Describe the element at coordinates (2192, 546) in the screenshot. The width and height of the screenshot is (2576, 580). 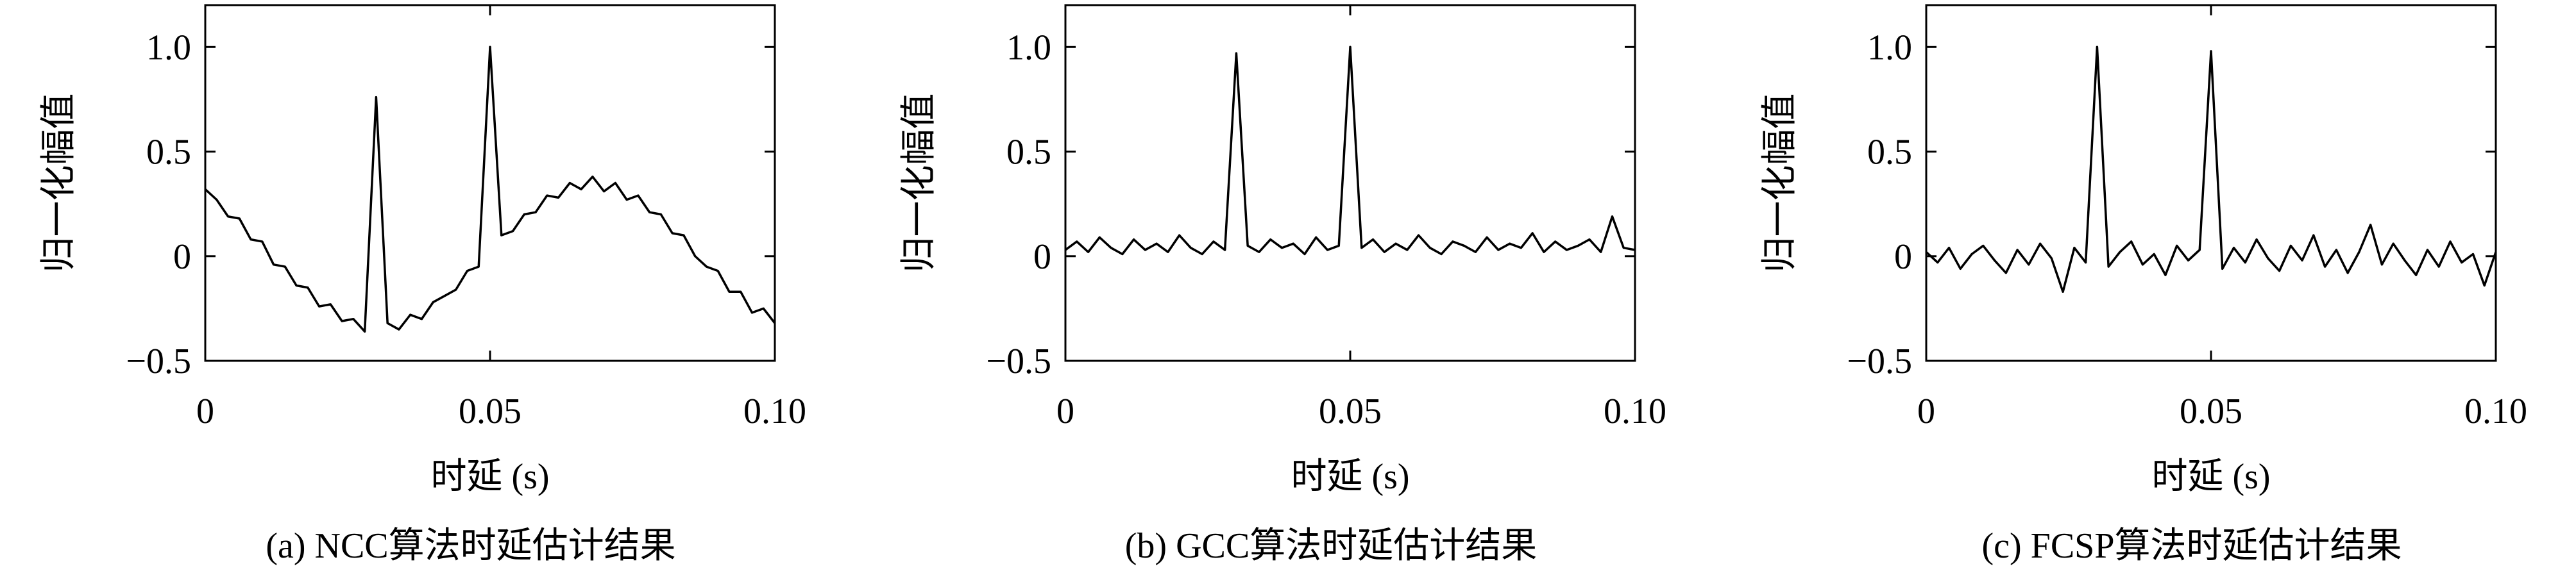
I see `caption: (c) FCSP算法时延估计结果` at that location.